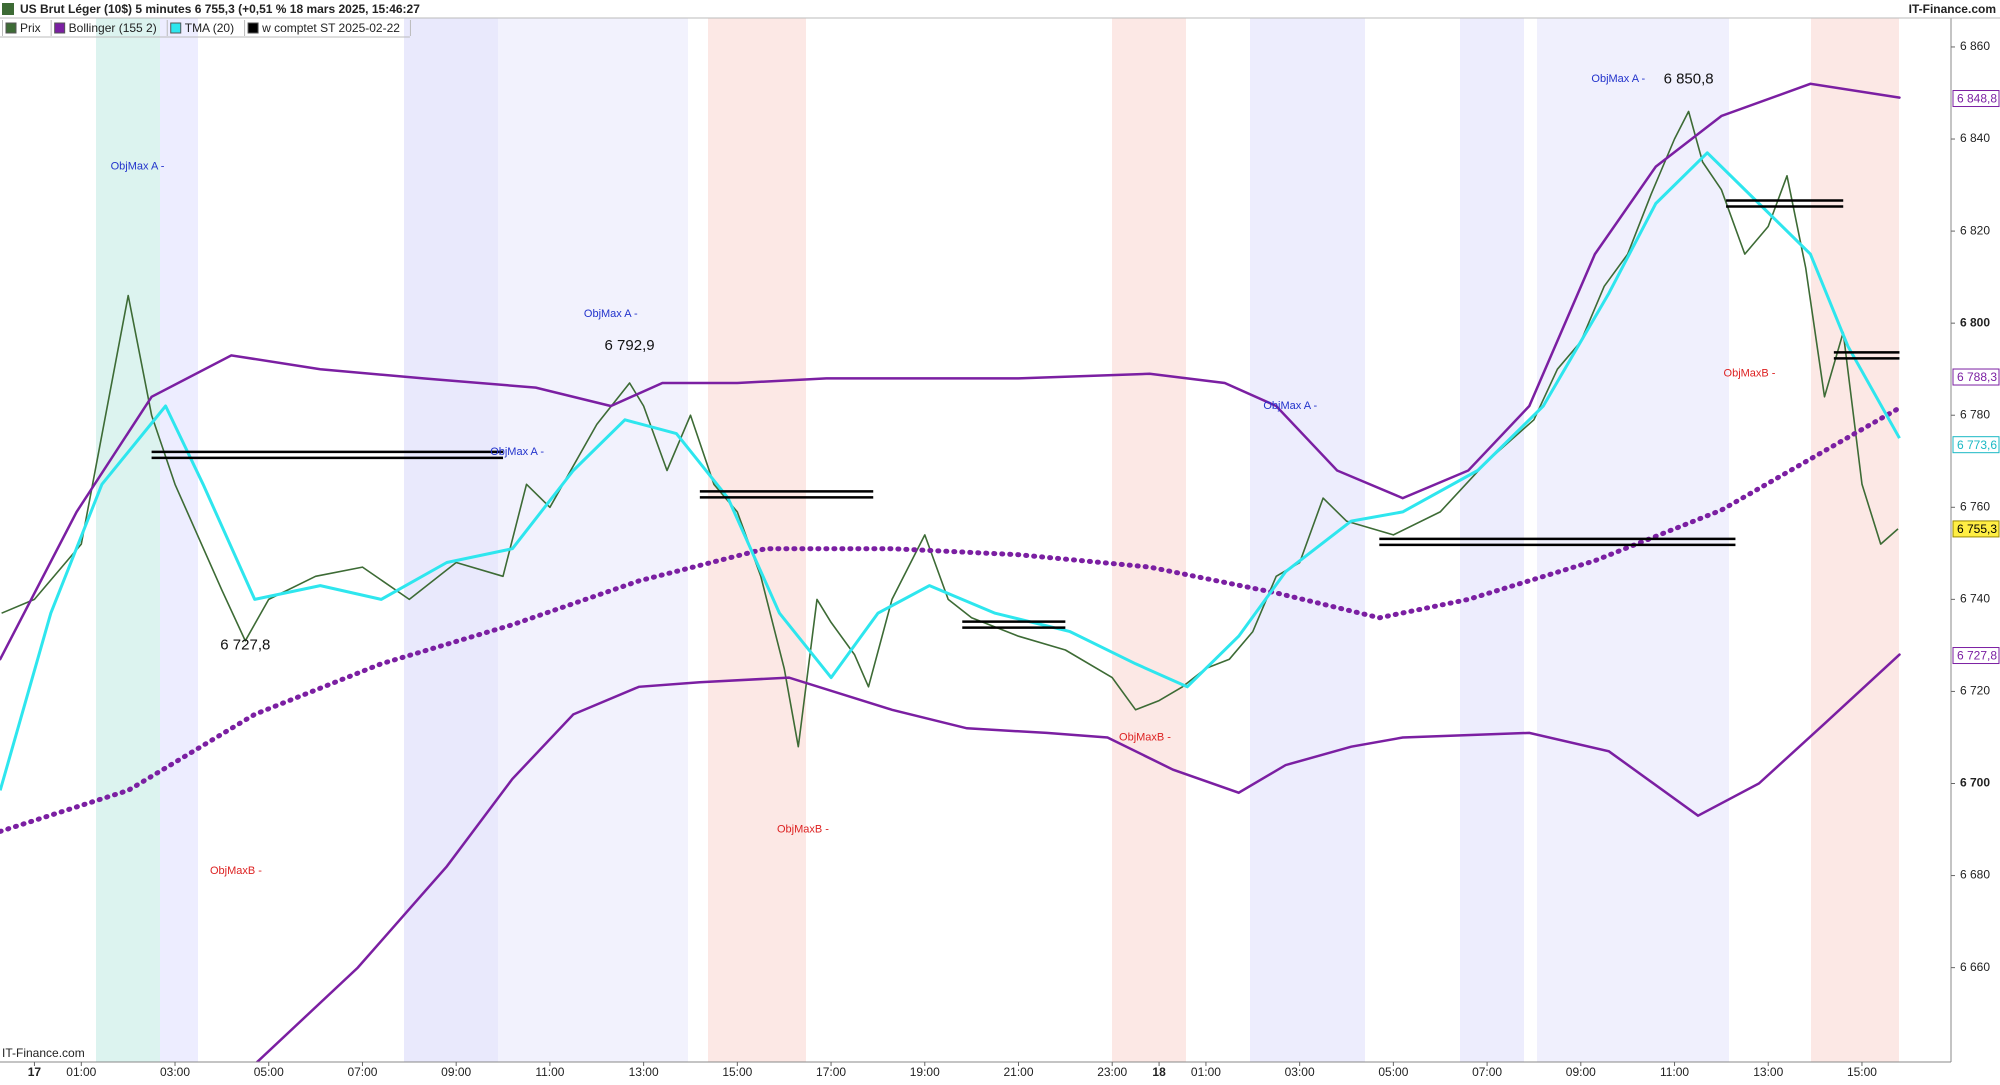  I want to click on y-tick-label: 6 720, so click(1975, 691).